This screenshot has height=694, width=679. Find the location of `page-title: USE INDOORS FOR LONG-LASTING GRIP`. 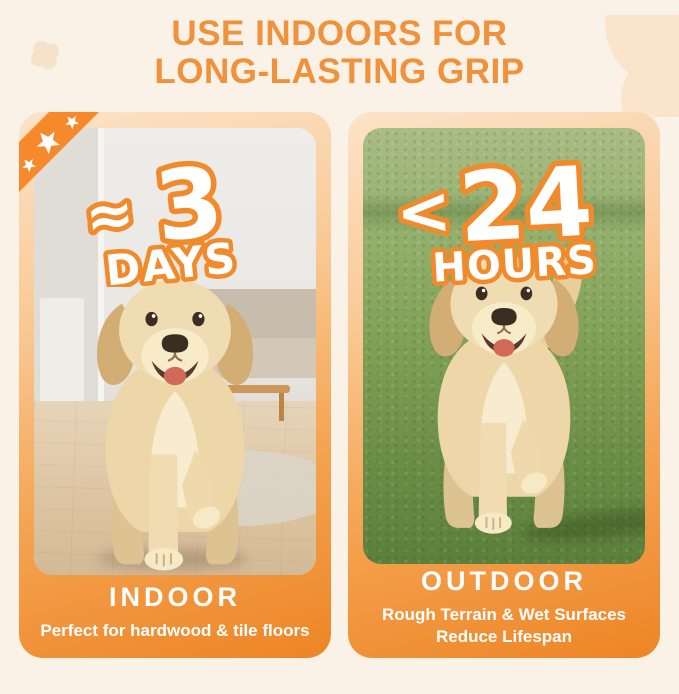

page-title: USE INDOORS FOR LONG-LASTING GRIP is located at coordinates (339, 53).